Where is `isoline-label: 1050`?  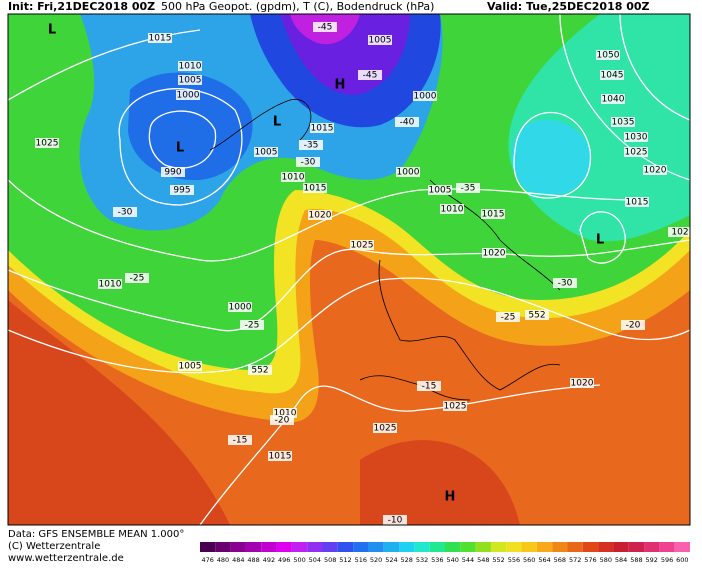 isoline-label: 1050 is located at coordinates (608, 56).